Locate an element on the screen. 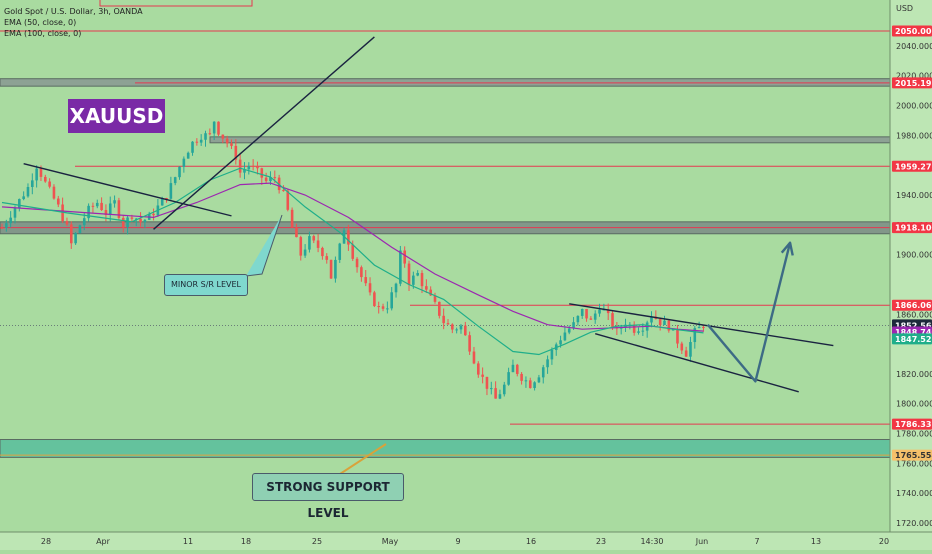  ema50-legend: EMA (50, close, 0) is located at coordinates (40, 22).